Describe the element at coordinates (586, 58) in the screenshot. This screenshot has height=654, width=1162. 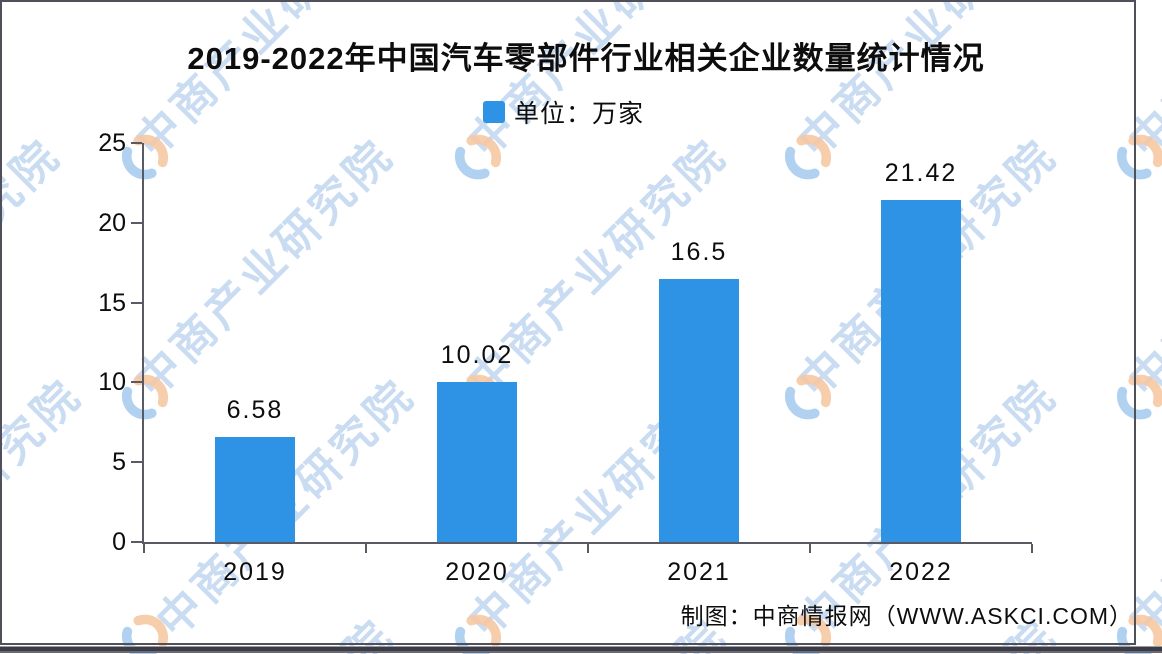
I see `chart-title: 2019-2022年中国汽车零部件行业相关企业数量统计情况` at that location.